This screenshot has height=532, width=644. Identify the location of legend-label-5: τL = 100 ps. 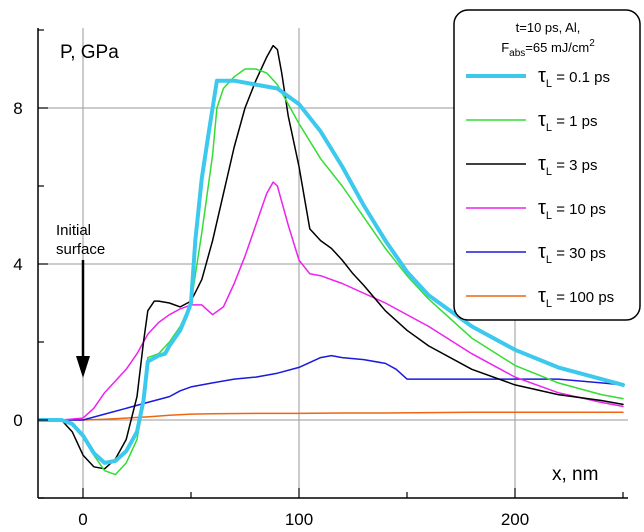
(576, 297).